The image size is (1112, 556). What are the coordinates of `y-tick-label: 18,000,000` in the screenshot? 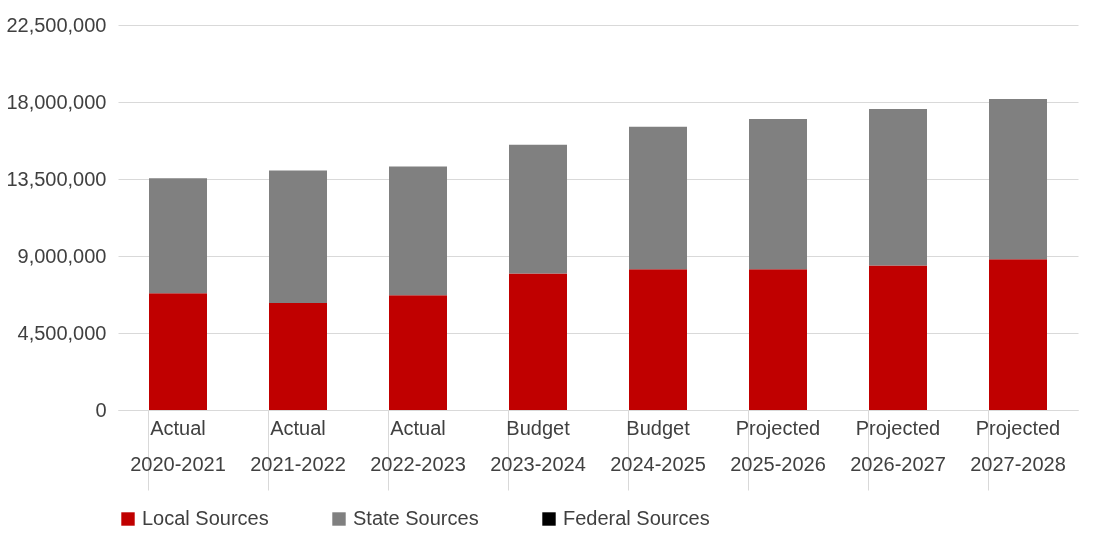 It's located at (56, 101).